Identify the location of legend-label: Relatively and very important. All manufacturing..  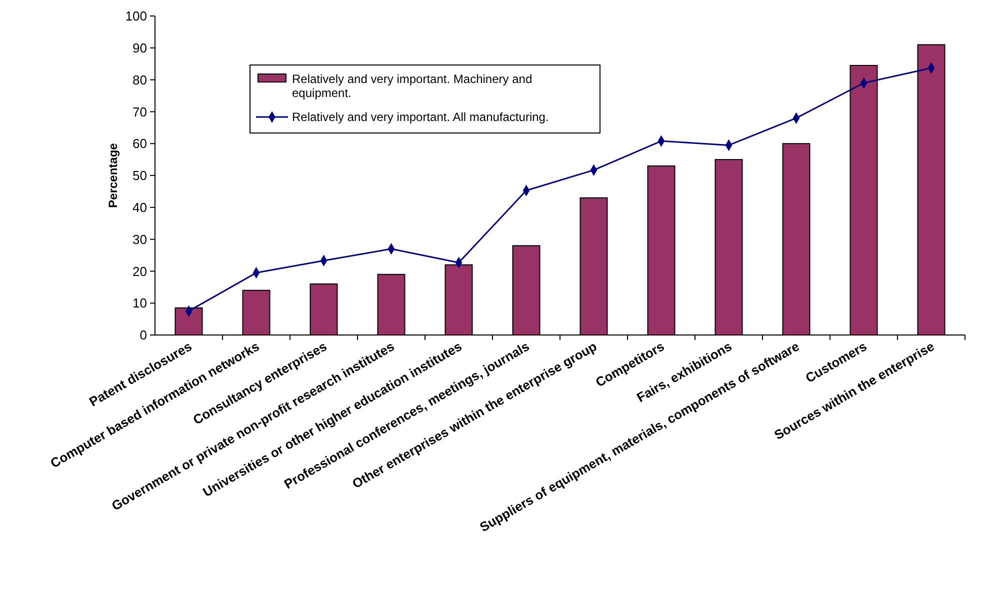
(420, 117).